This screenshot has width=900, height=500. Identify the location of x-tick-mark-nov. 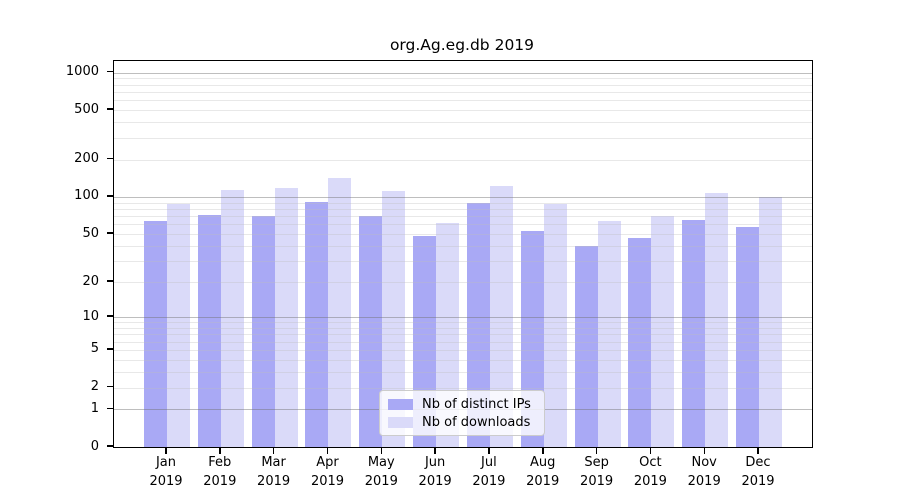
(704, 451).